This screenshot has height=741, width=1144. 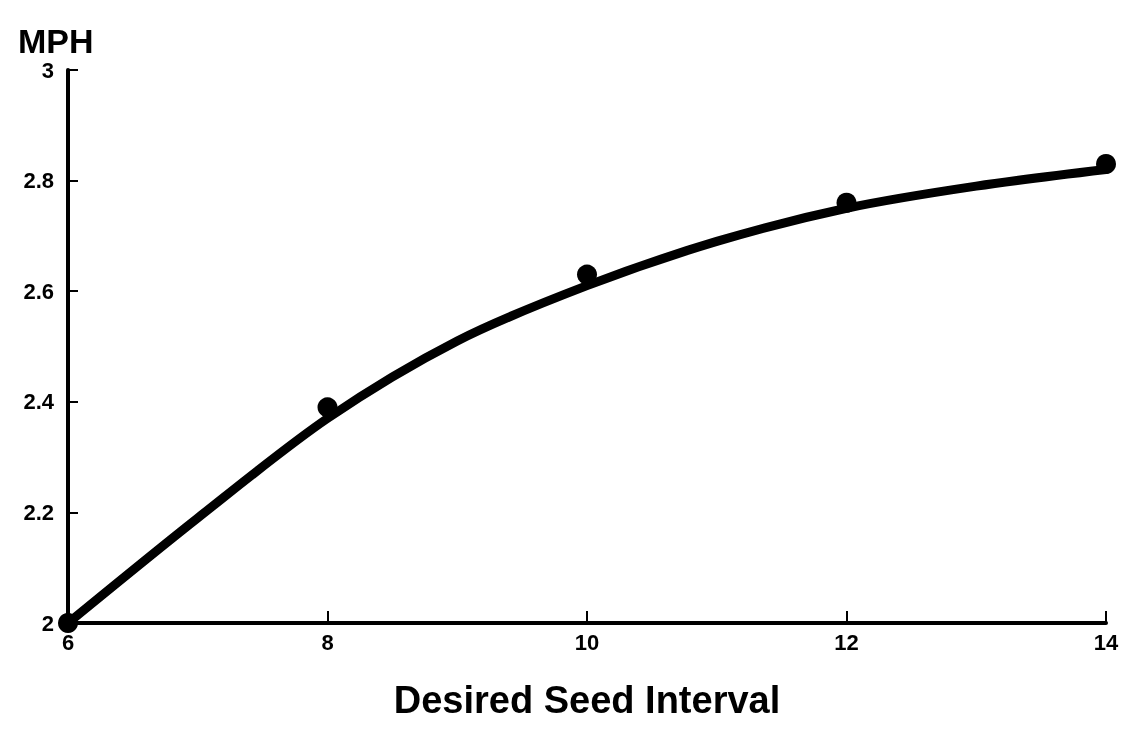 What do you see at coordinates (39, 402) in the screenshot?
I see `y-tick-label: 2.4` at bounding box center [39, 402].